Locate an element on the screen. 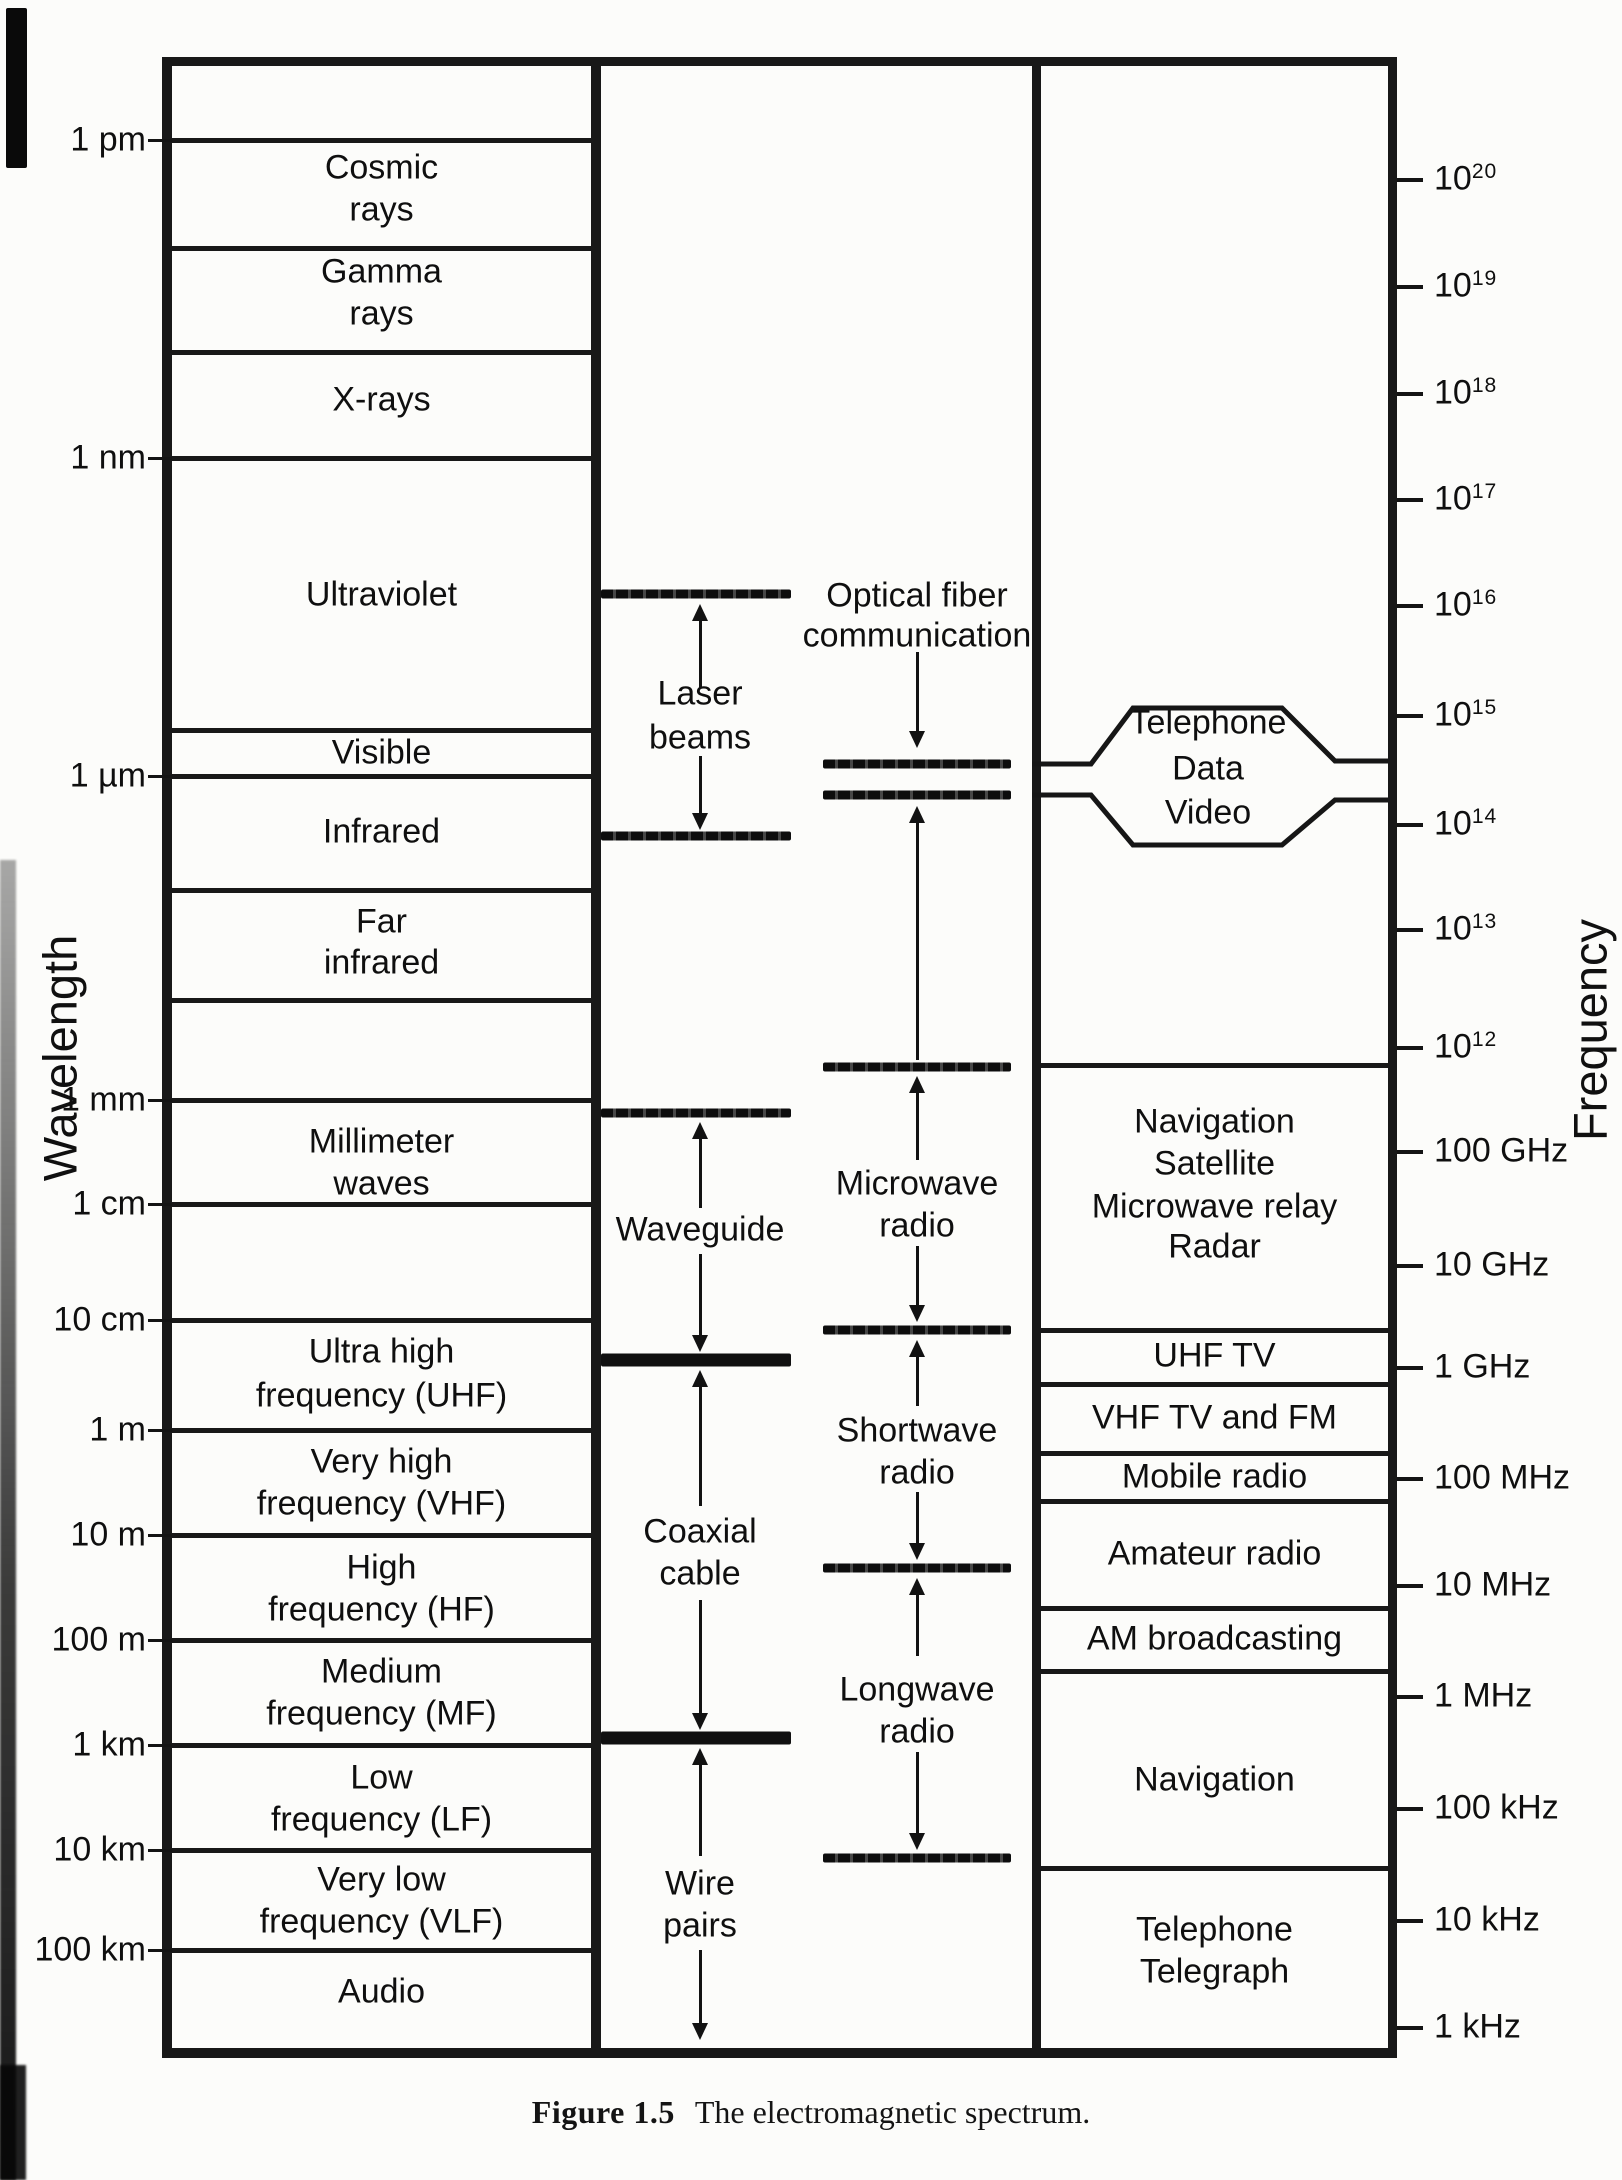 This screenshot has height=2180, width=1622. wavelength-axis-title: Wavelength is located at coordinates (60, 1058).